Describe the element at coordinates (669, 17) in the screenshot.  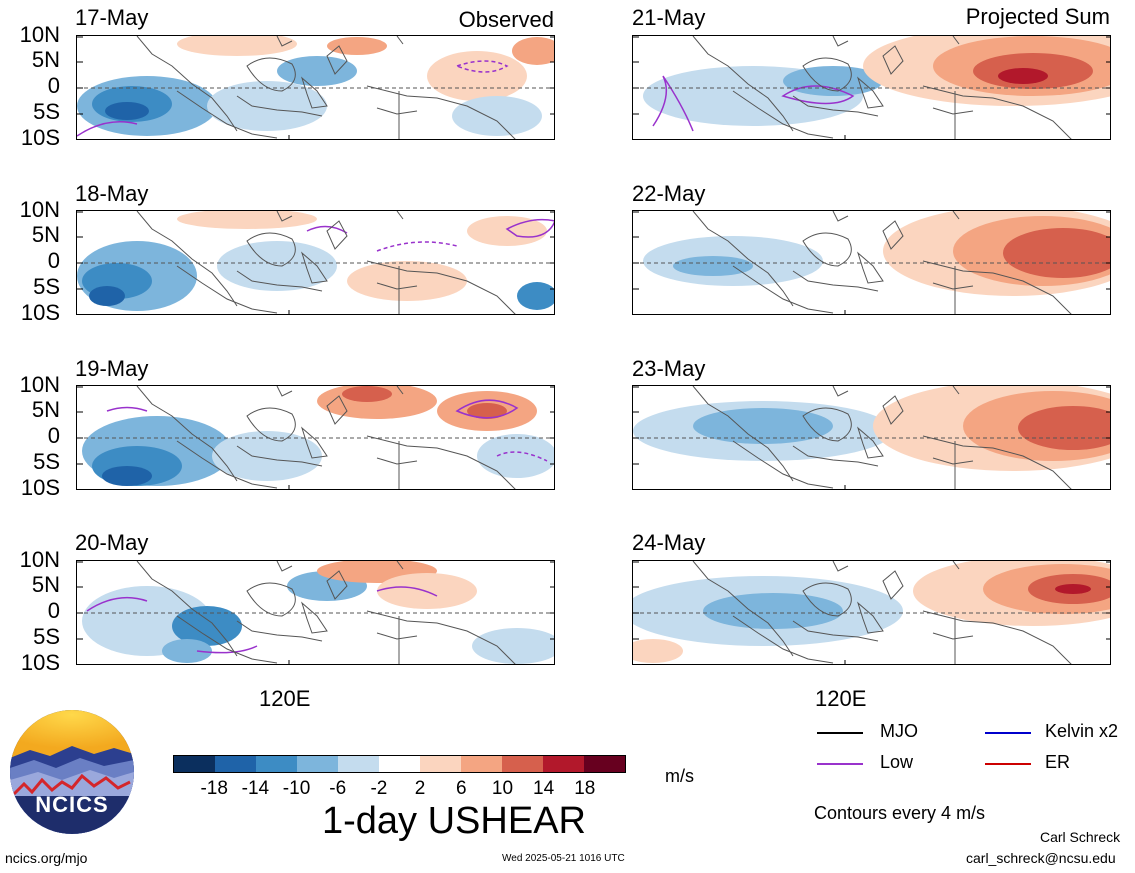
I see `projected-date-1: 21-May` at that location.